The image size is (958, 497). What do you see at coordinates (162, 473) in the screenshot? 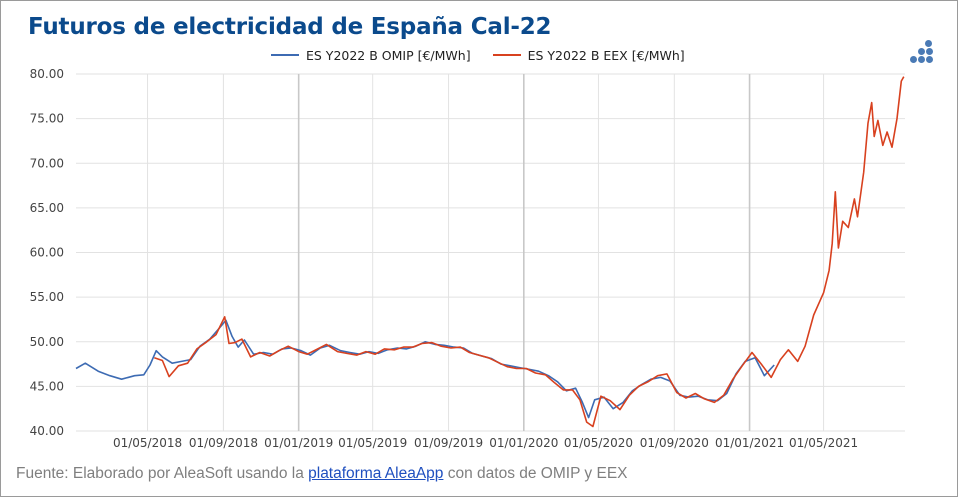
I see `source-prefix: Fuente: Elaborado por AleaSoft usando la` at bounding box center [162, 473].